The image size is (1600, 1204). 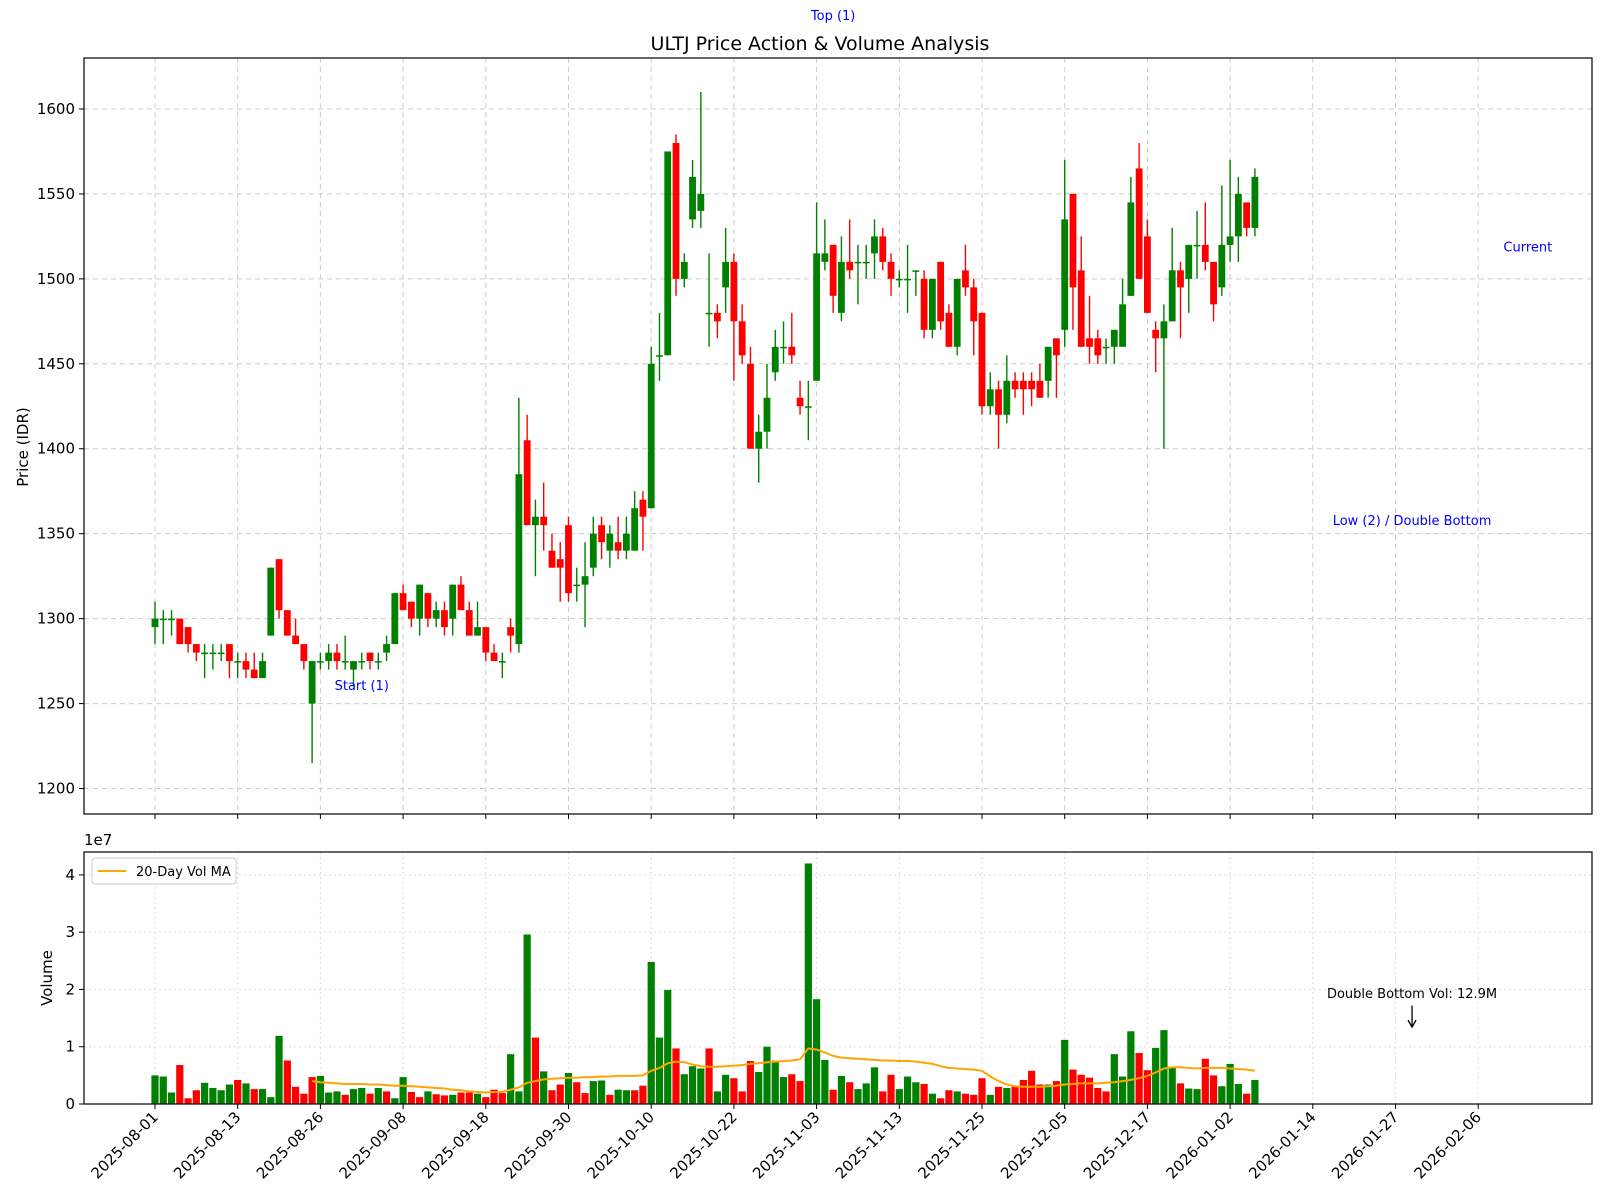 What do you see at coordinates (60, 449) in the screenshot?
I see `price-y-axis: 1200 1250 1300 1350 1400 1450 1500 1550 1600` at bounding box center [60, 449].